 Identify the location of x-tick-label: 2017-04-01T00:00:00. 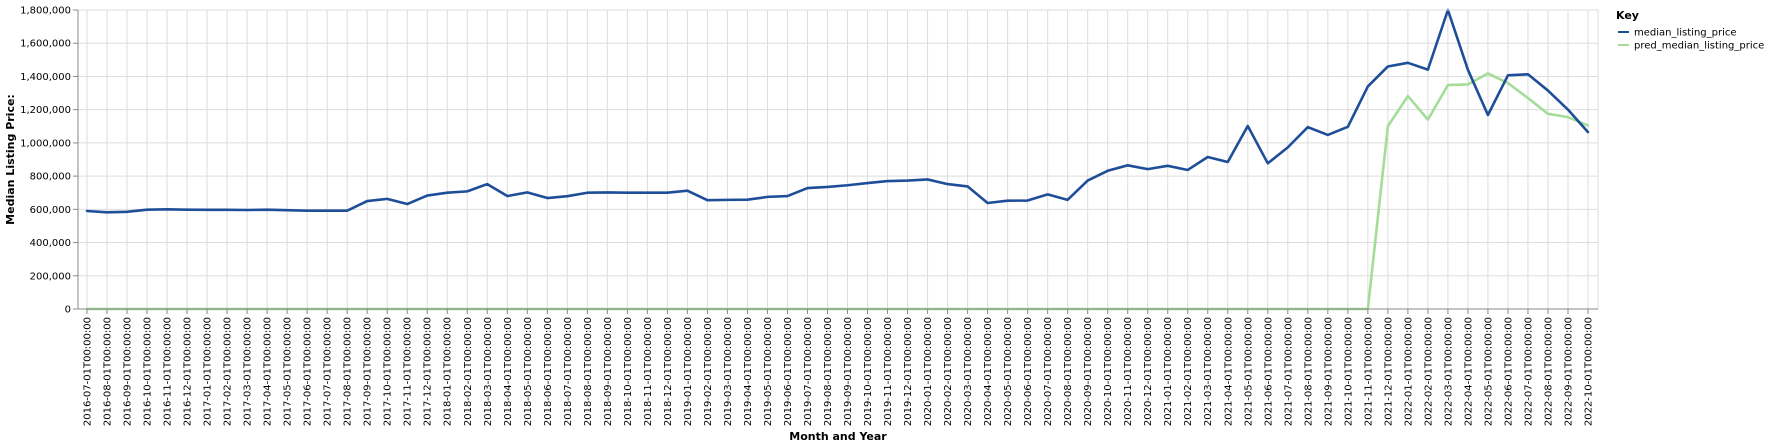
(268, 371).